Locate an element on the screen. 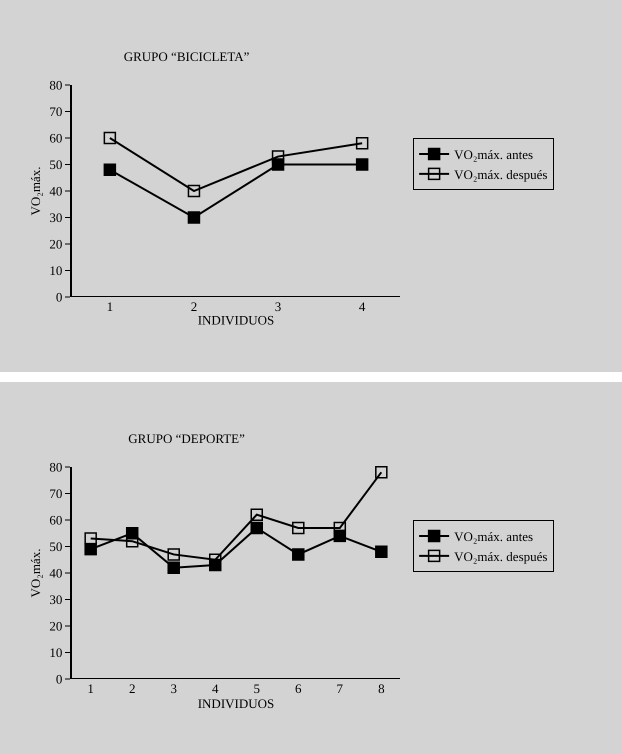  x-tick-label: 5 is located at coordinates (257, 688).